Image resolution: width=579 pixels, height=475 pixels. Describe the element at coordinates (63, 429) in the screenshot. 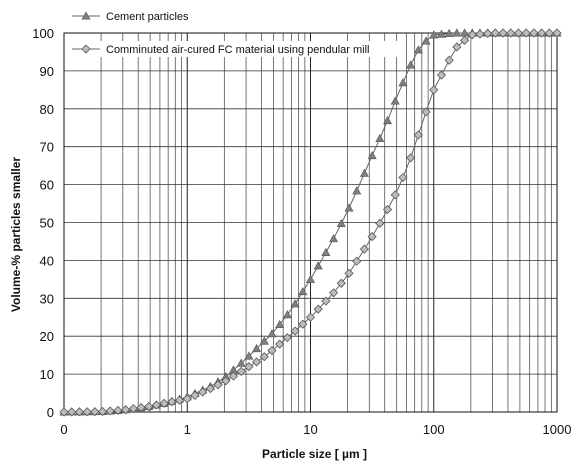

I see `x-tick-label: 0` at that location.